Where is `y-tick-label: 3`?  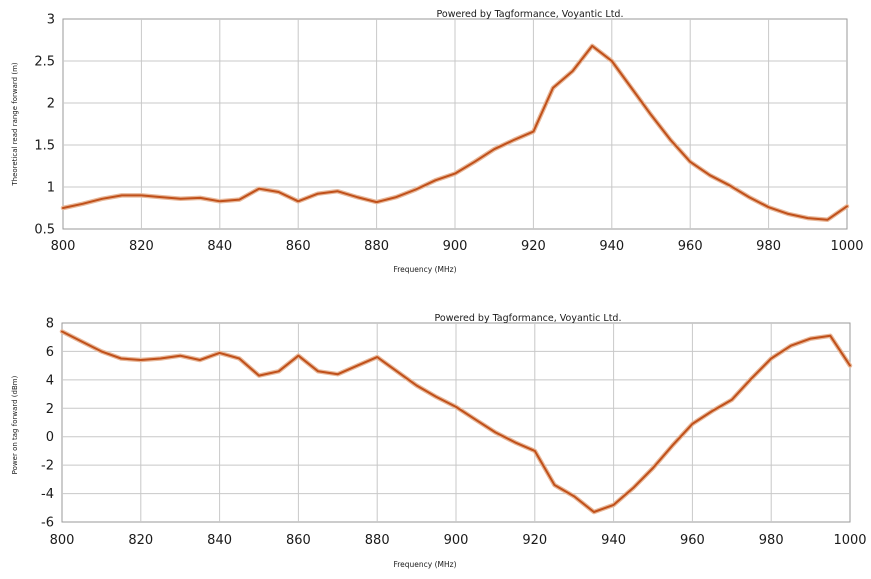
y-tick-label: 3 is located at coordinates (51, 20).